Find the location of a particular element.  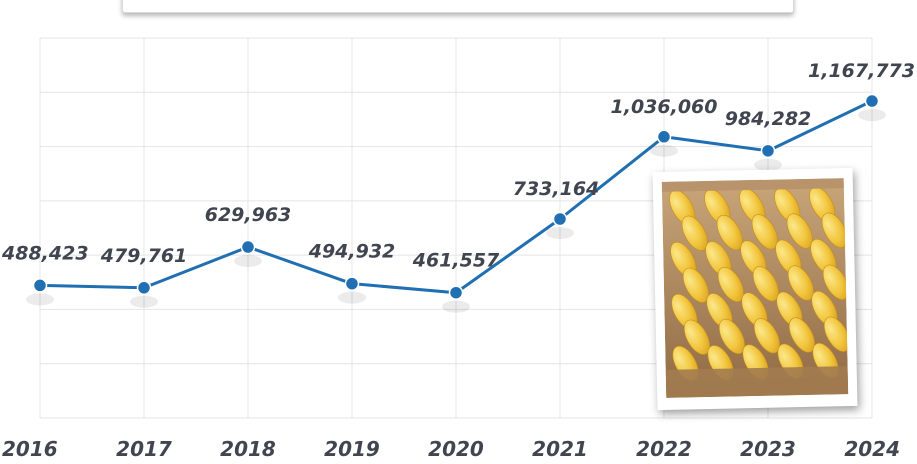

data-point-2018 is located at coordinates (248, 247).